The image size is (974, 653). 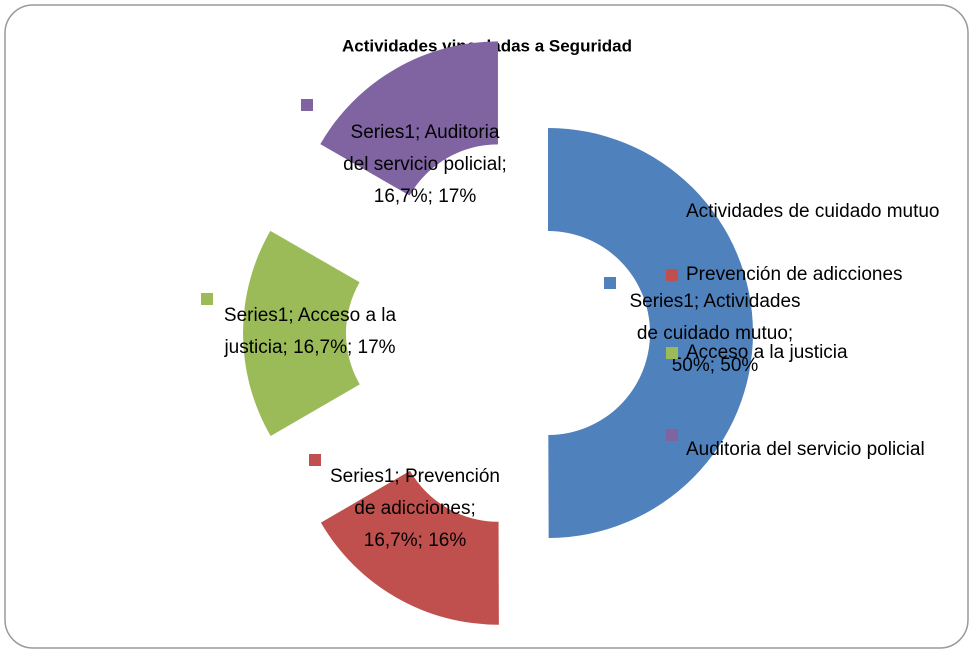 I want to click on legend-label: Acceso a la justicia, so click(x=767, y=352).